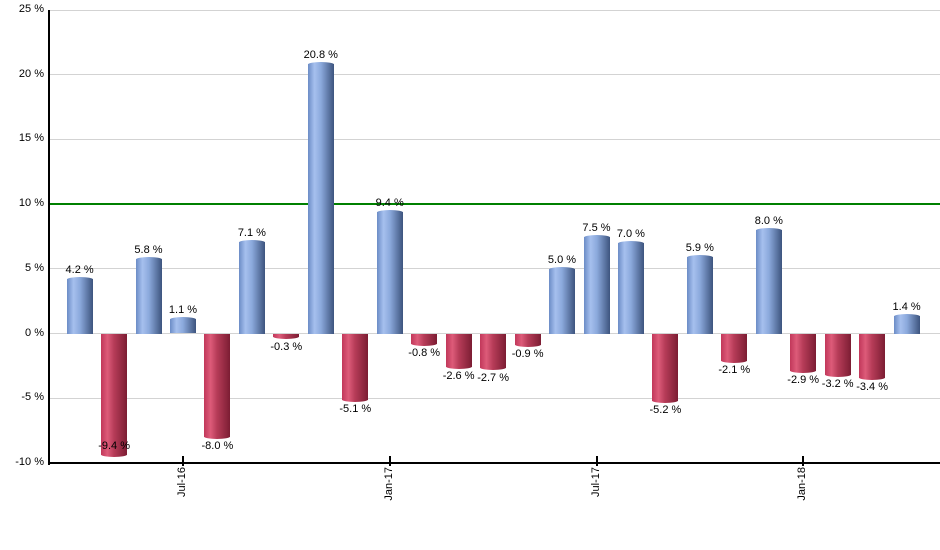  Describe the element at coordinates (562, 259) in the screenshot. I see `bar-value-label: 5.0 %` at that location.